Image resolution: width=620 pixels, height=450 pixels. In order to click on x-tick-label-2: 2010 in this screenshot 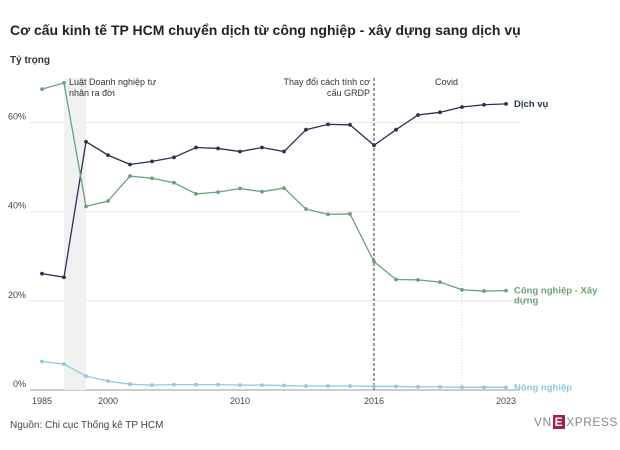, I will do `click(240, 401)`.